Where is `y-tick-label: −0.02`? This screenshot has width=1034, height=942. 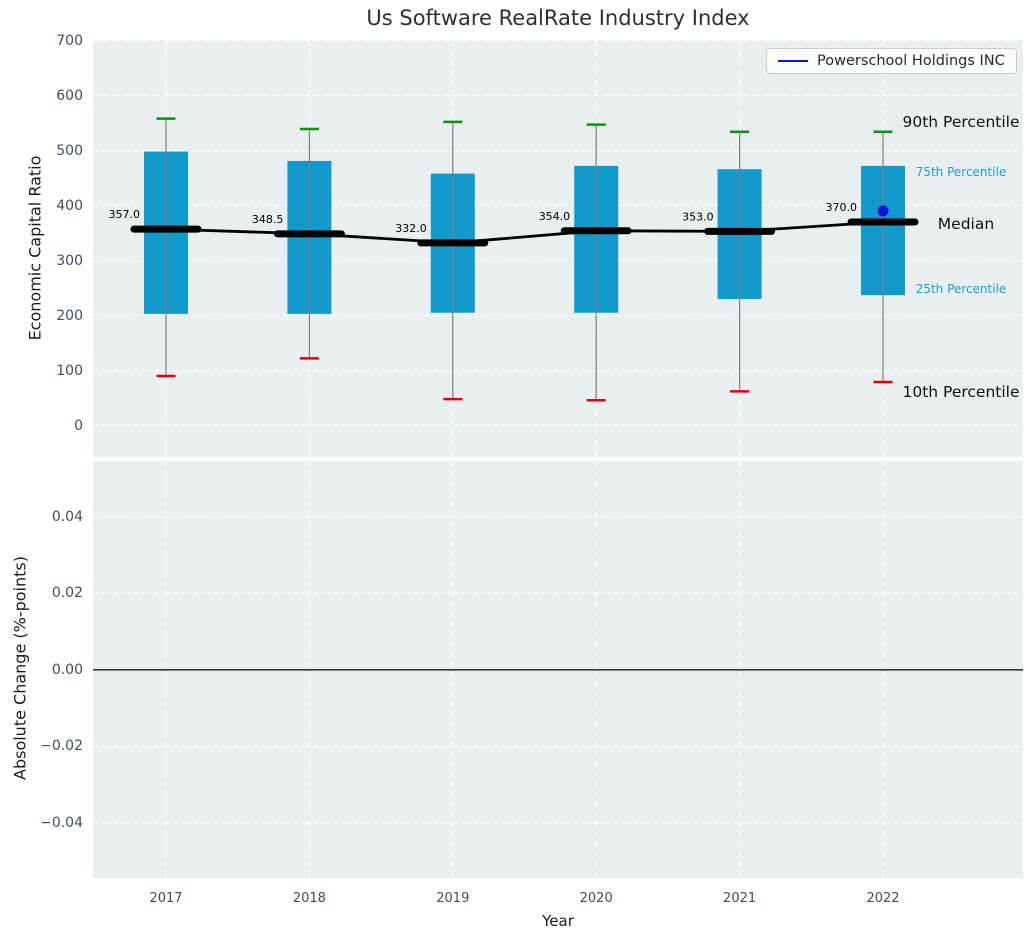
y-tick-label: −0.02 is located at coordinates (61, 746).